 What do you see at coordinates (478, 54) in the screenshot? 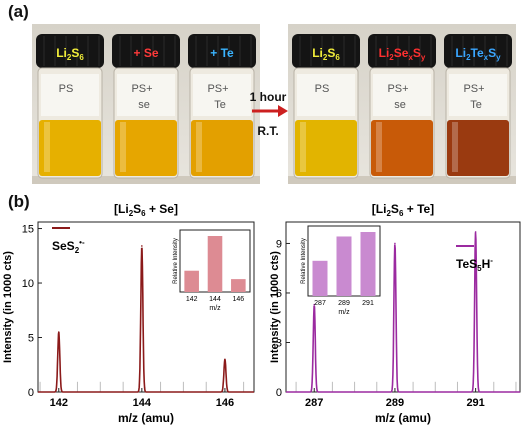
I see `vial-cap-label: Li2TexSy` at bounding box center [478, 54].